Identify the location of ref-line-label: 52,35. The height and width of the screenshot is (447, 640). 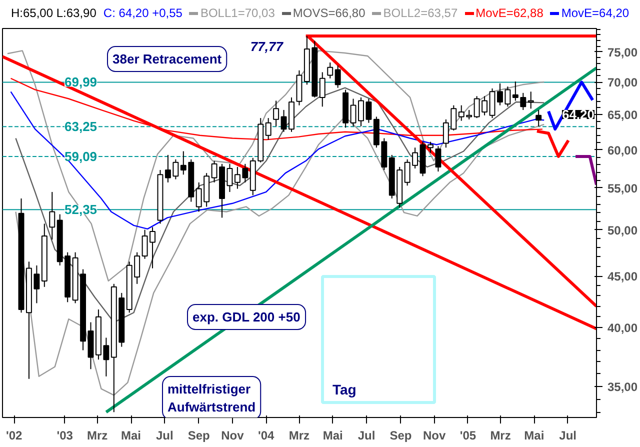
(81, 210).